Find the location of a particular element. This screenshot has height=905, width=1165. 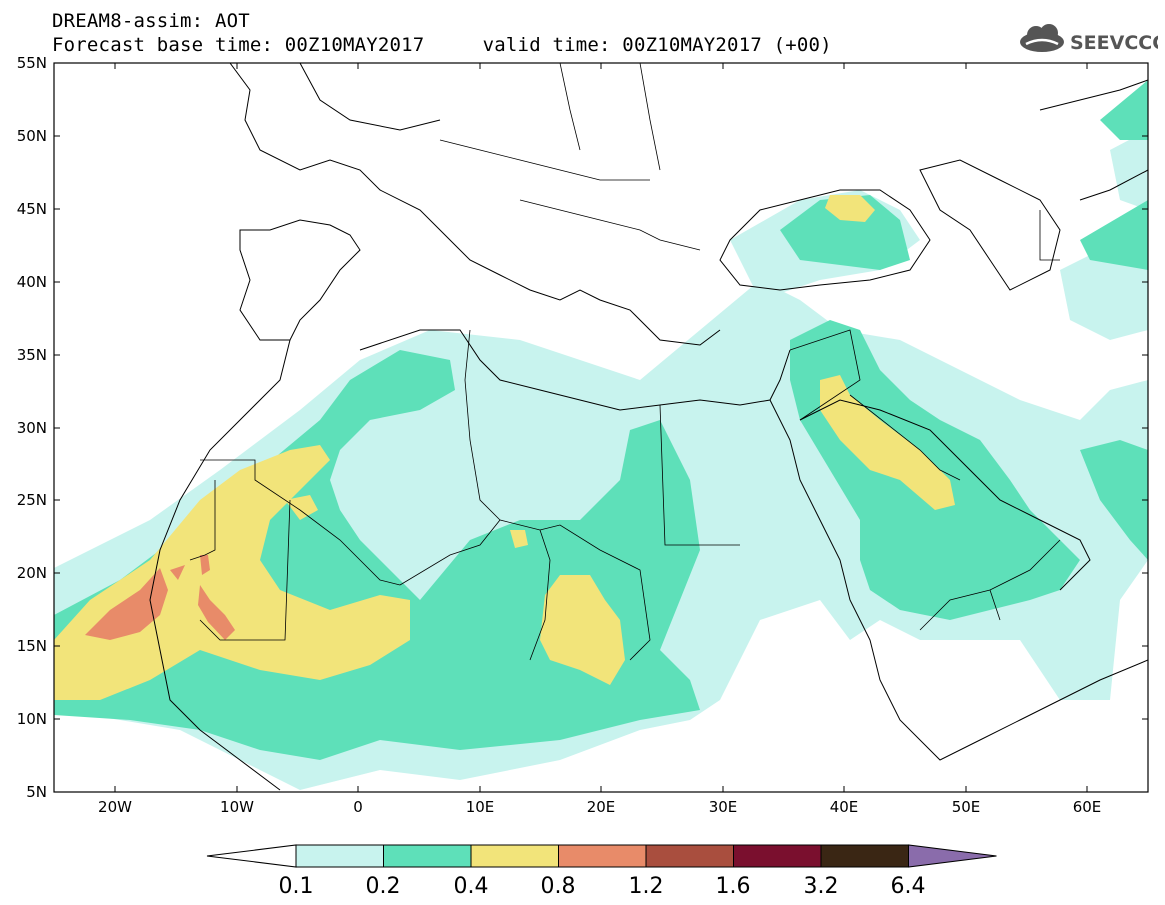

x-tick-label: 20E is located at coordinates (601, 807).